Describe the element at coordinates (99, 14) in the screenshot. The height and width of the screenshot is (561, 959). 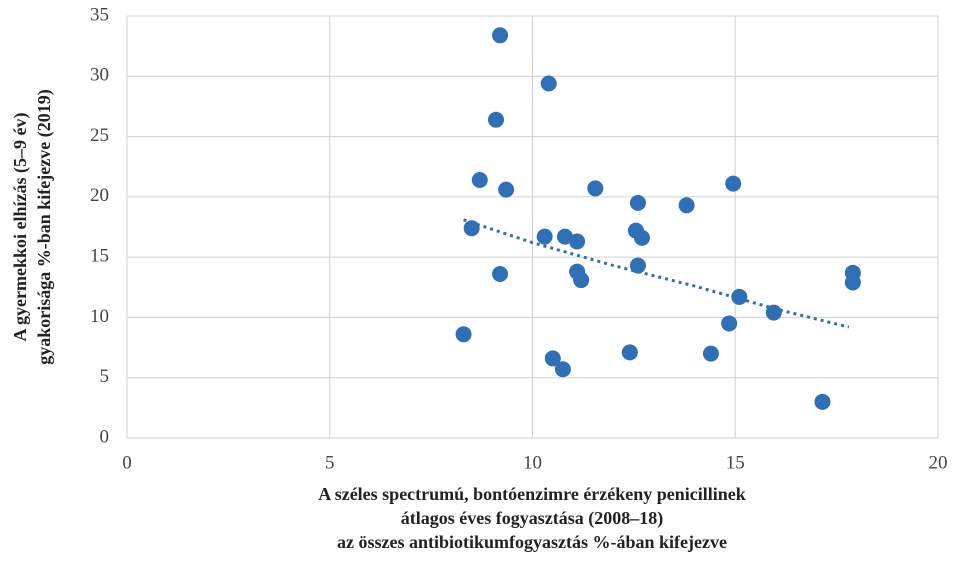
I see `y-tick-label: 35` at that location.